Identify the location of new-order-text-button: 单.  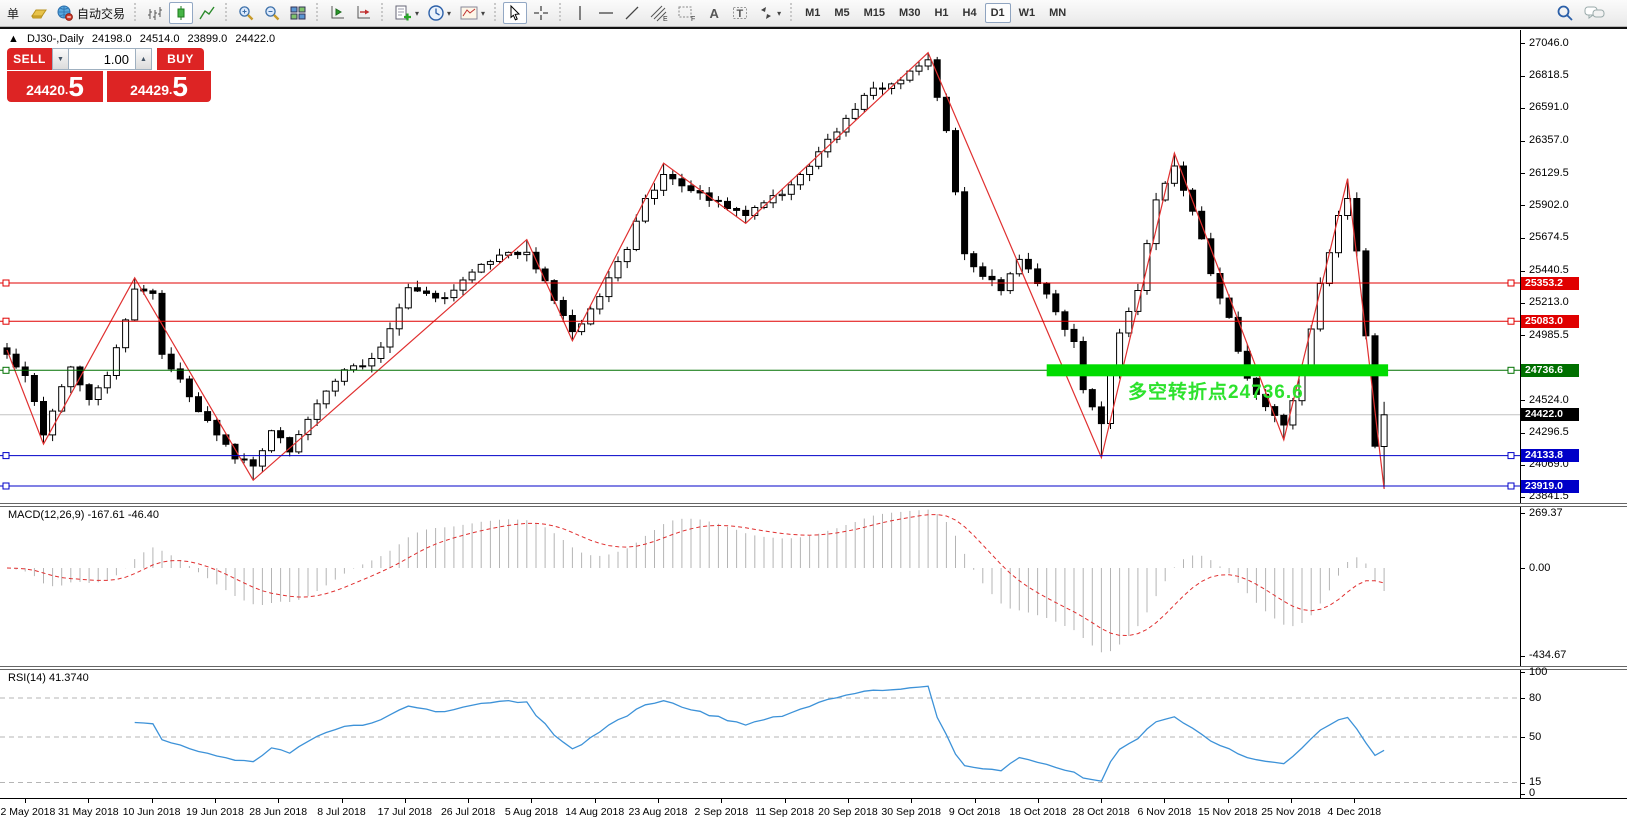
(13, 13).